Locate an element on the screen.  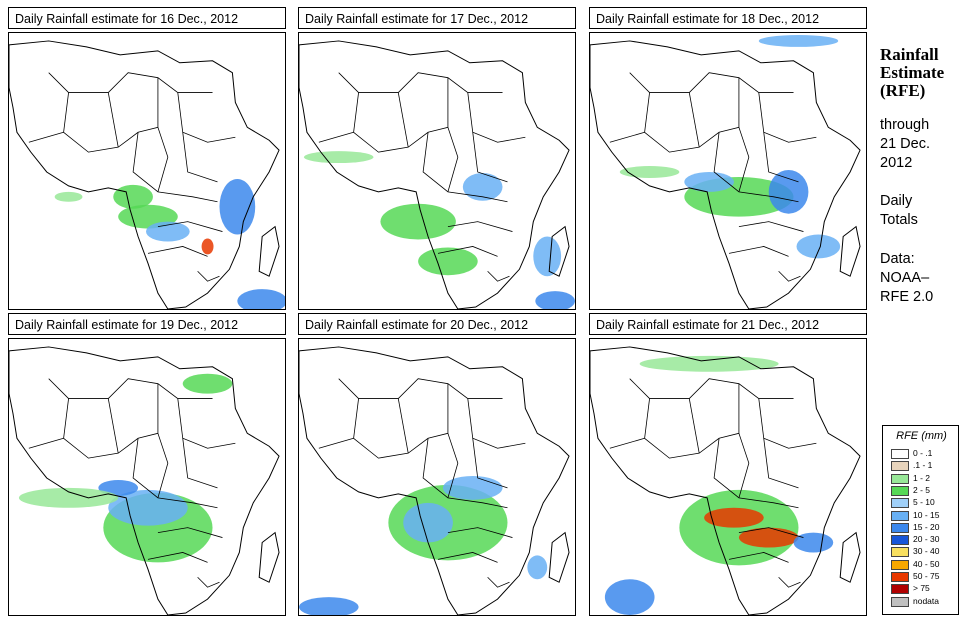
legend-label: 15 - 20 is located at coordinates (926, 526).